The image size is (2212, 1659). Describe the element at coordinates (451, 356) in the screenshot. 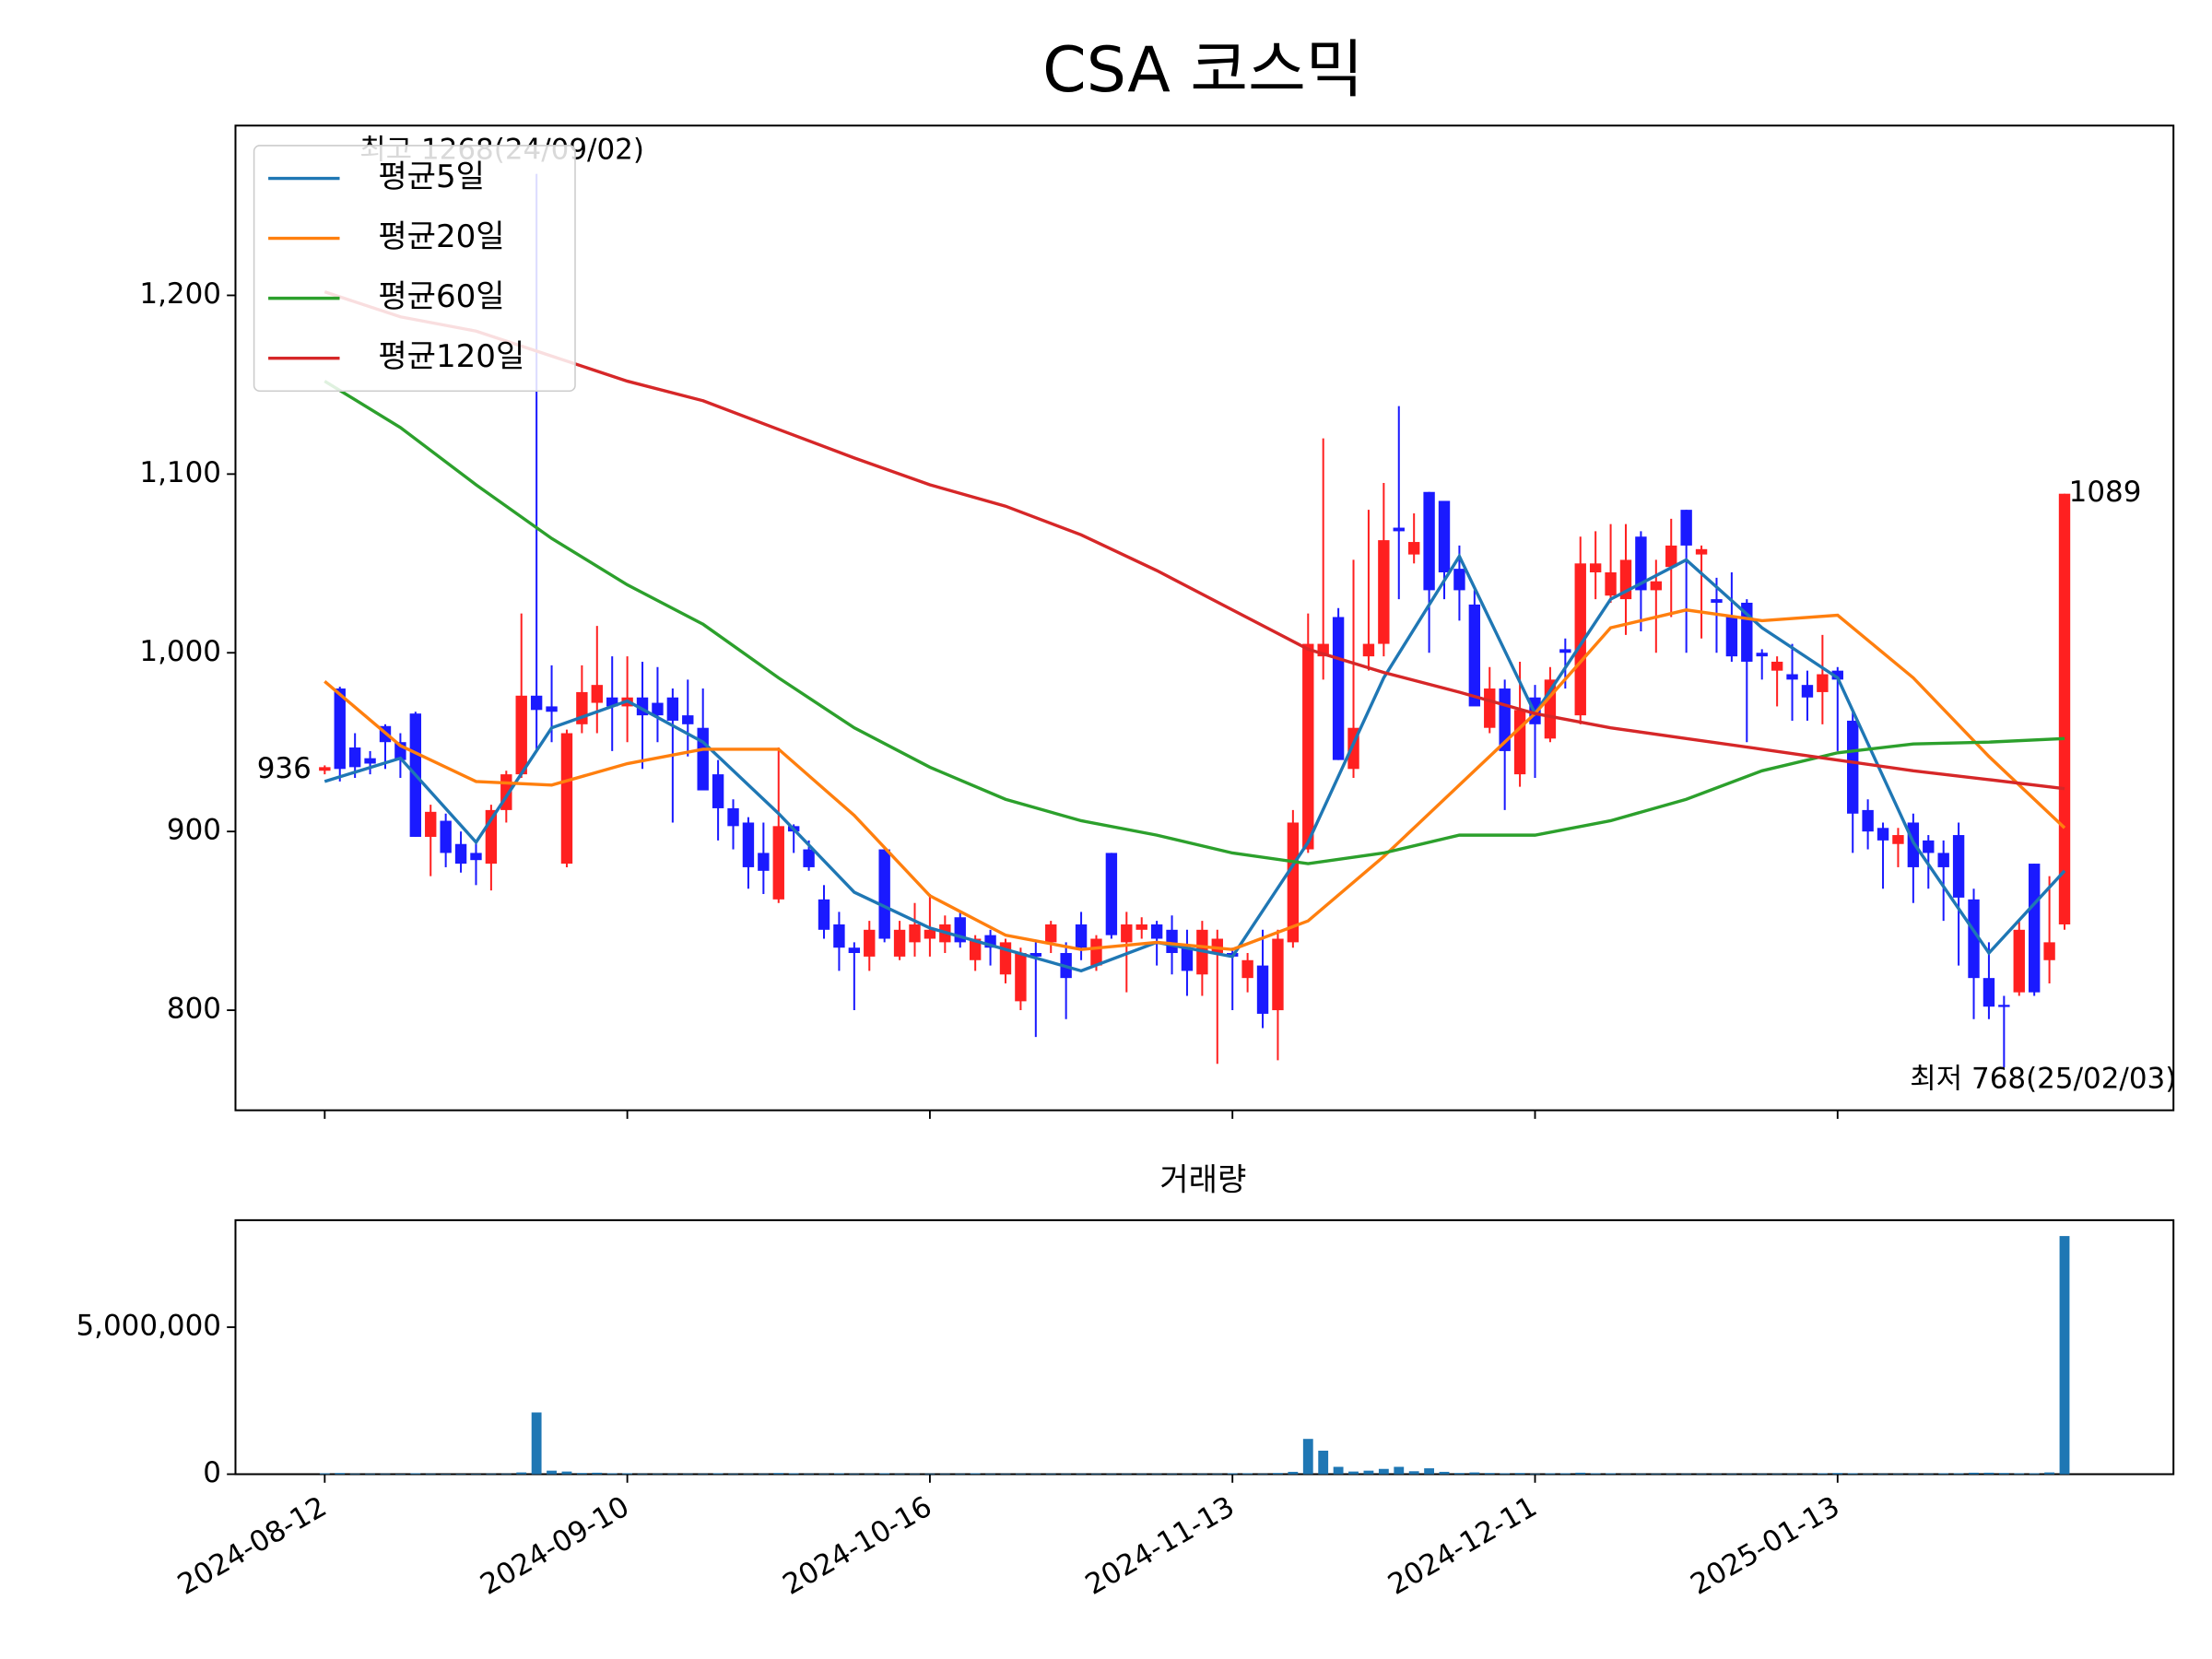

I see `legend-label: 평균120일` at that location.